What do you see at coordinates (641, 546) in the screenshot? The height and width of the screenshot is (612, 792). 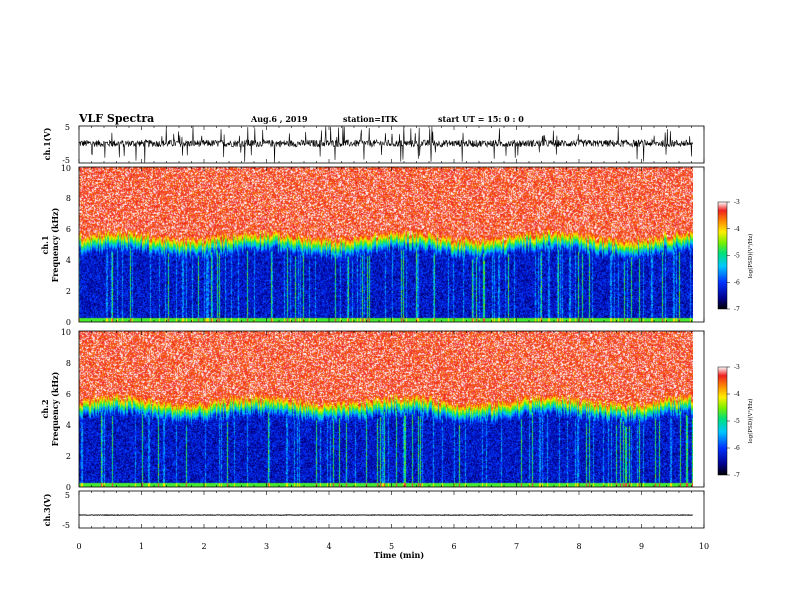 I see `x-tick-label: 9` at bounding box center [641, 546].